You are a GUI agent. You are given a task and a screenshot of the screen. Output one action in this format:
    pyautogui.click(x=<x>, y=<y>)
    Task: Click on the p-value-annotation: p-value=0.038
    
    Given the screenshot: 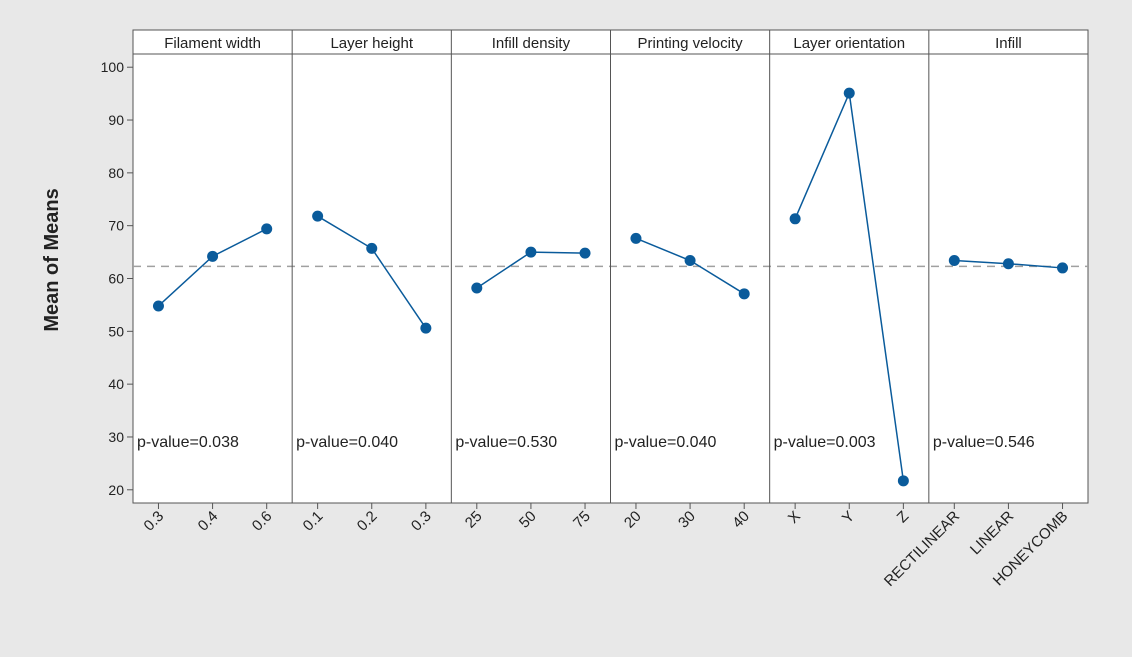 What is the action you would take?
    pyautogui.click(x=188, y=442)
    